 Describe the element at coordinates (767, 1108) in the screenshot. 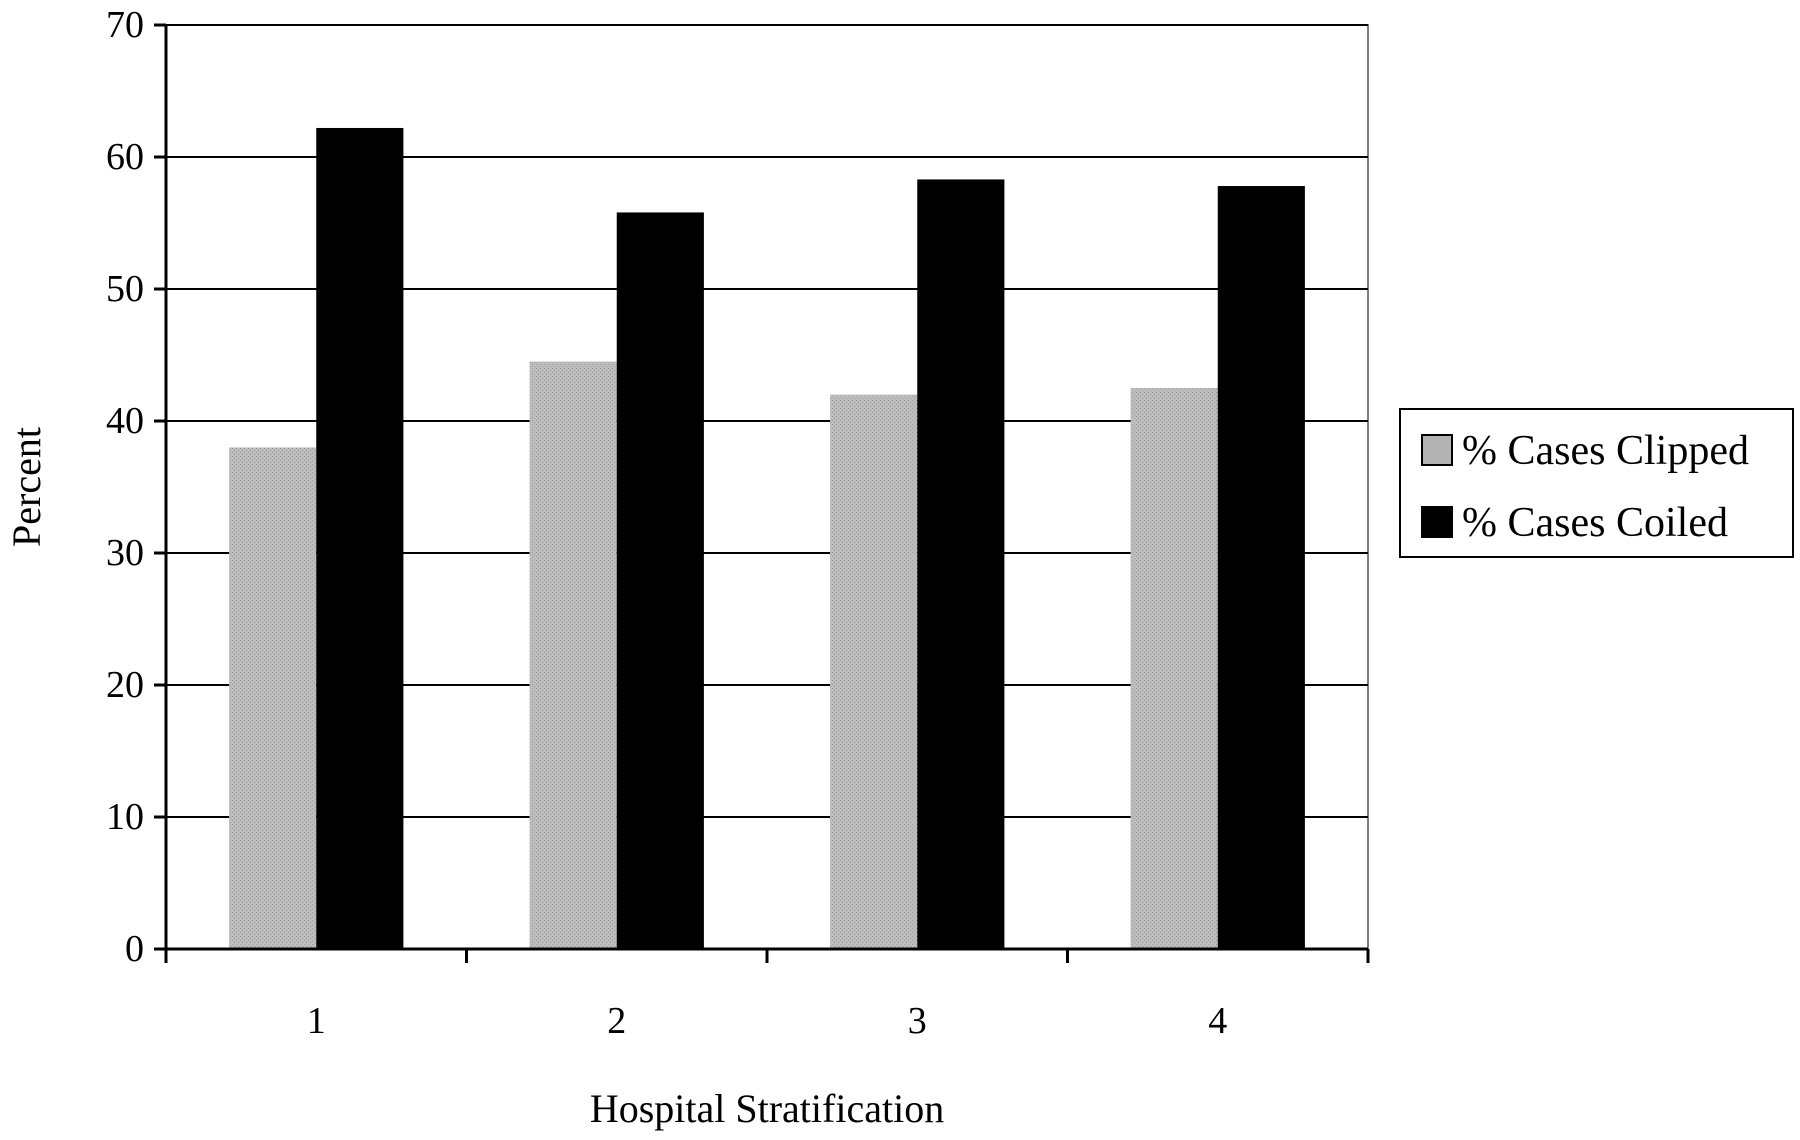

I see `x-axis-title: Hospital Stratification` at that location.